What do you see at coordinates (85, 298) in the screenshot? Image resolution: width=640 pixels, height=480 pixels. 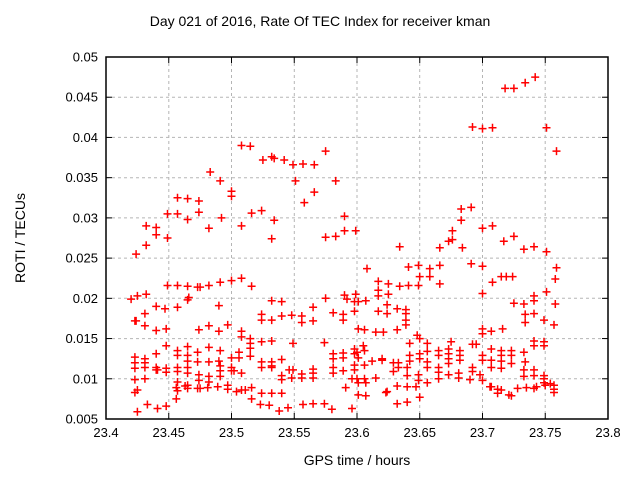 I see `y-tick-label: 0.02` at bounding box center [85, 298].